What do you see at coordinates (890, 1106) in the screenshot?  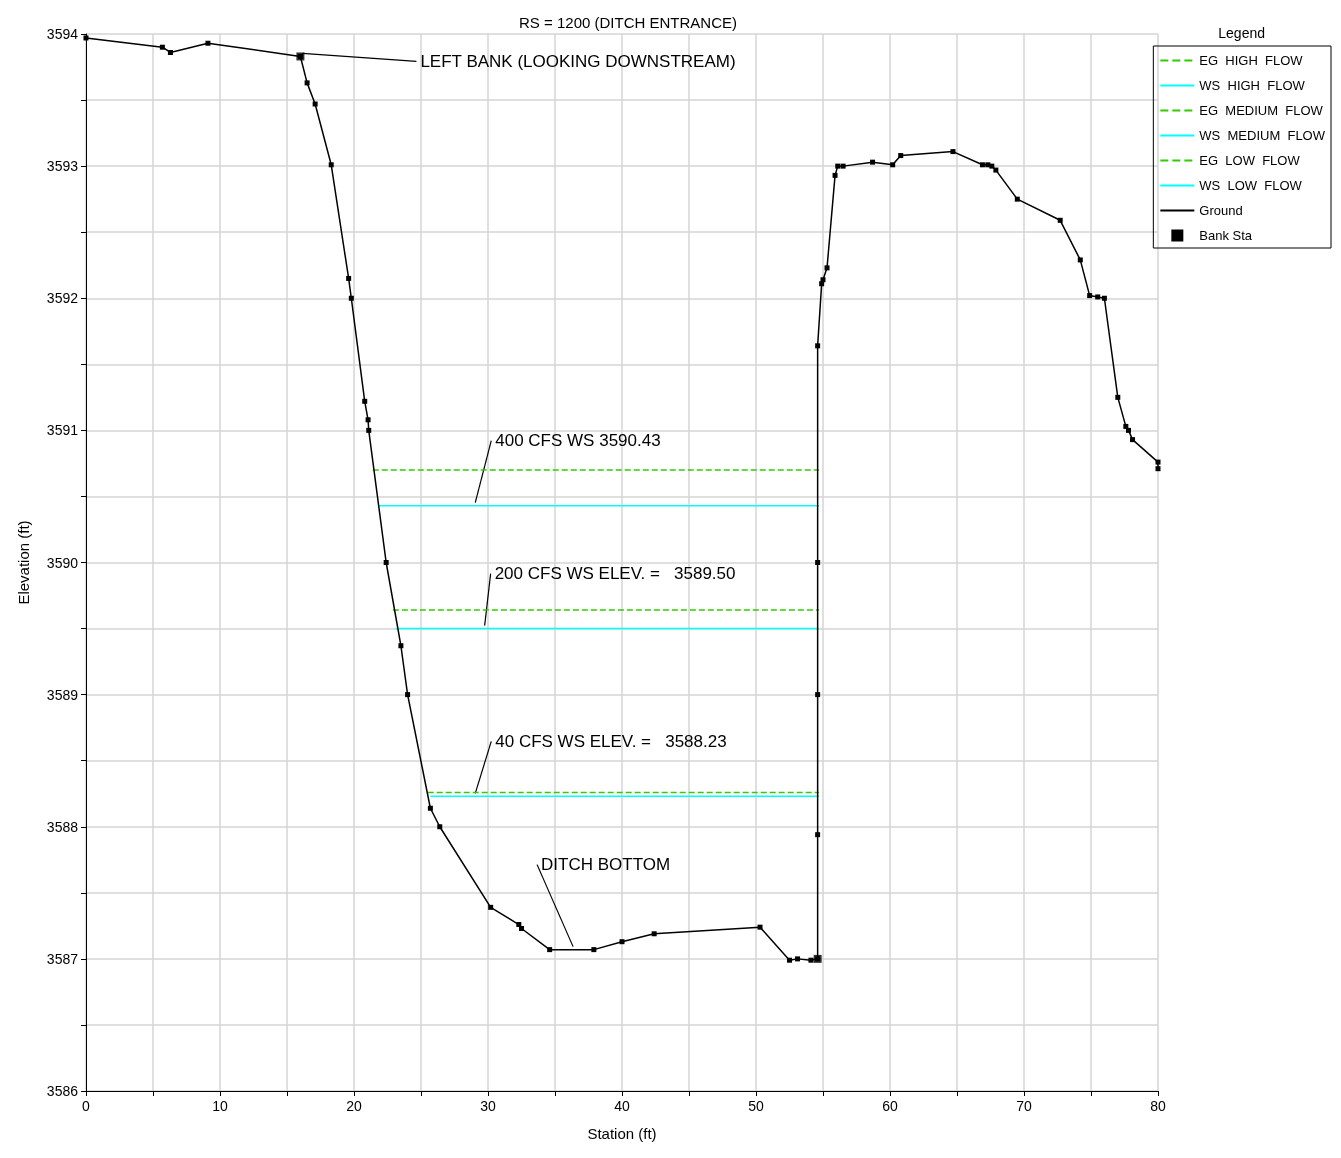 I see `x-tick-label: 60` at bounding box center [890, 1106].